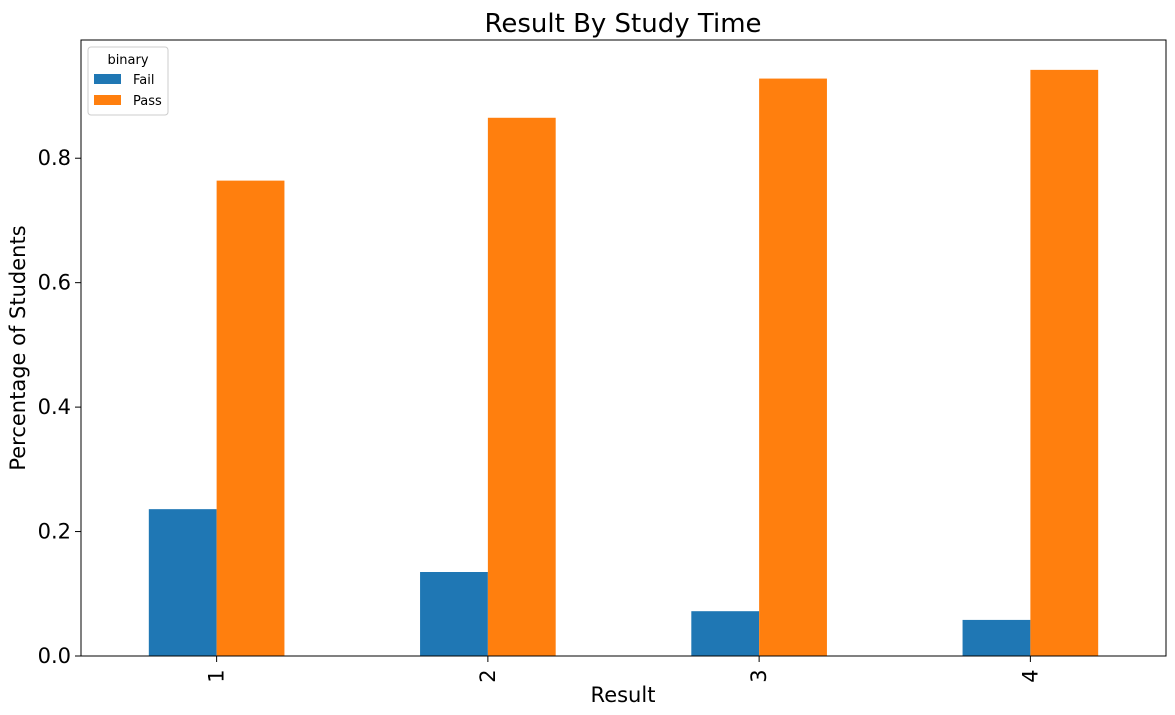 This screenshot has width=1175, height=715. What do you see at coordinates (623, 669) in the screenshot?
I see `x-axis-ticks: 1 2 3 4` at bounding box center [623, 669].